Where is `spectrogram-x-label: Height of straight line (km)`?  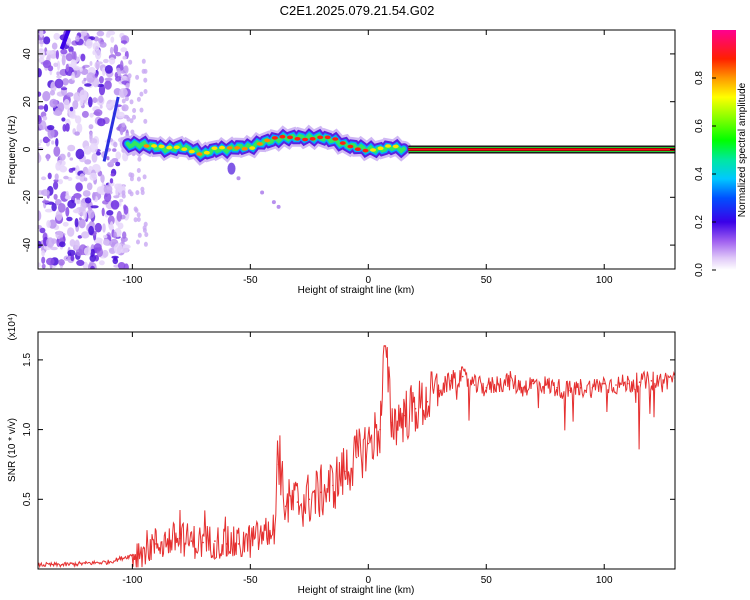 spectrogram-x-label: Height of straight line (km) is located at coordinates (356, 290).